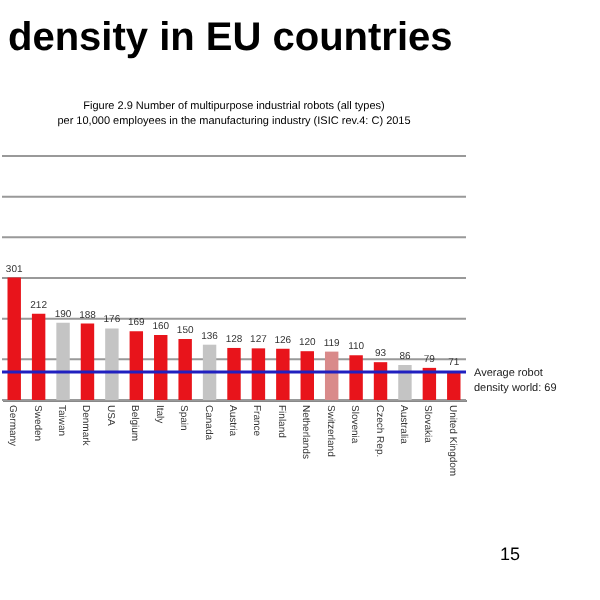 The image size is (600, 600). What do you see at coordinates (230, 39) in the screenshot?
I see `chart-title: density in EU countries` at bounding box center [230, 39].